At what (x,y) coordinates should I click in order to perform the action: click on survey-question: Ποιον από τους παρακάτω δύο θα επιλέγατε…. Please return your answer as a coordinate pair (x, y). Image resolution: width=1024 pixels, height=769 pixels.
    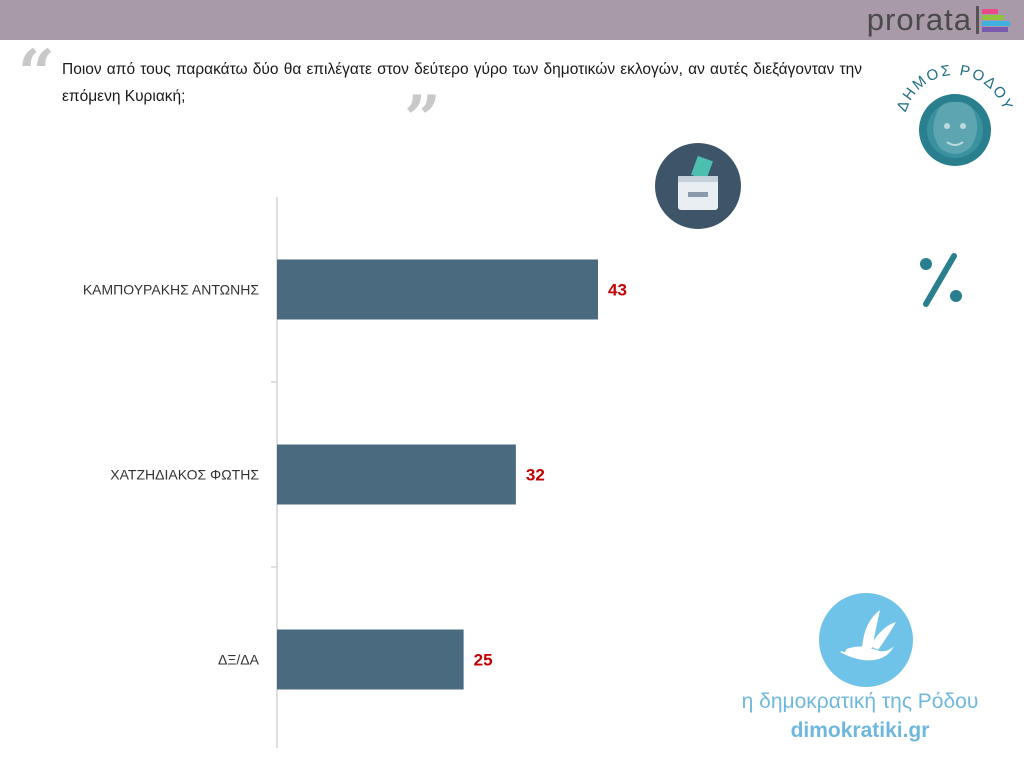
    Looking at the image, I should click on (462, 83).